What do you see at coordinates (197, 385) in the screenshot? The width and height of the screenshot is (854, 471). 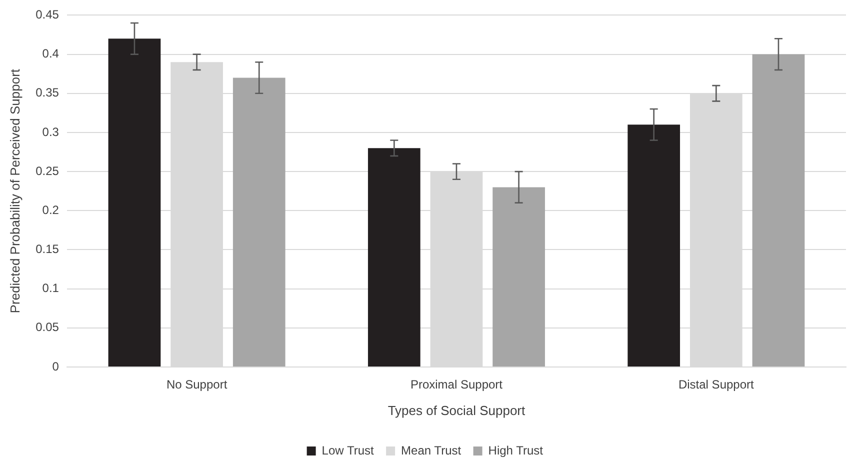 I see `x-tick-label: No Support` at bounding box center [197, 385].